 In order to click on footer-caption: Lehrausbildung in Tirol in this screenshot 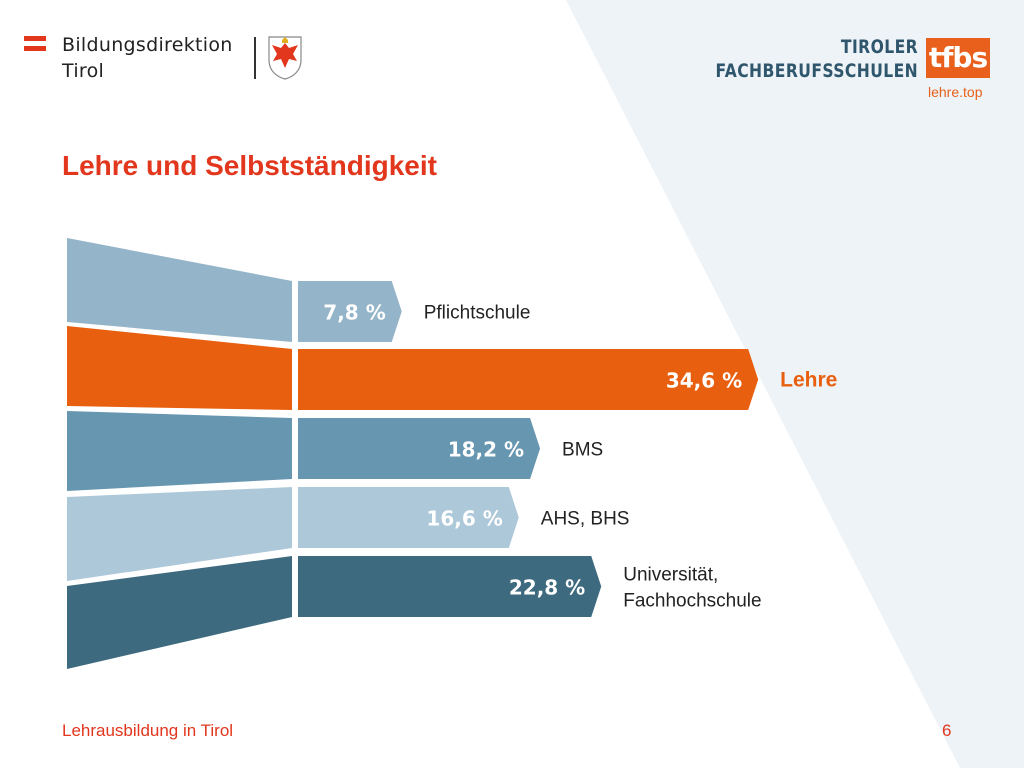, I will do `click(148, 730)`.